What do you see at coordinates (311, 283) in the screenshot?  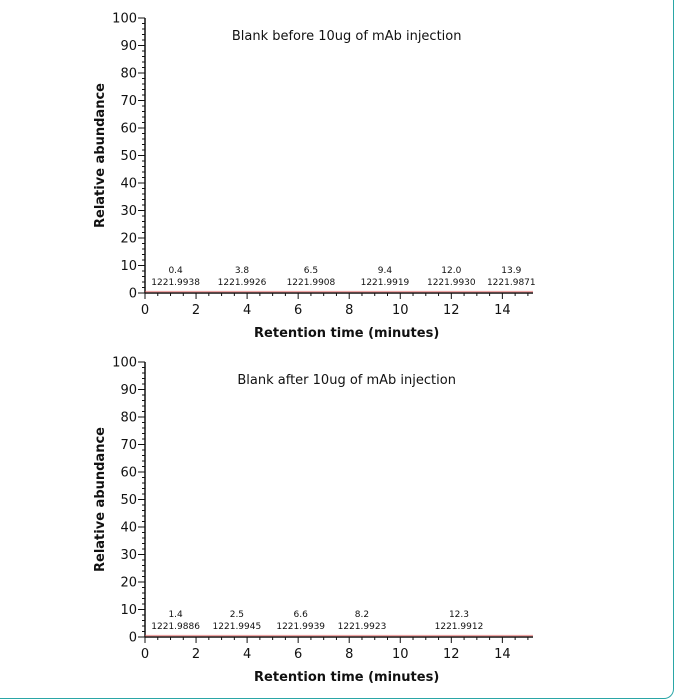 I see `peak-mz-label: 1221.9908` at bounding box center [311, 283].